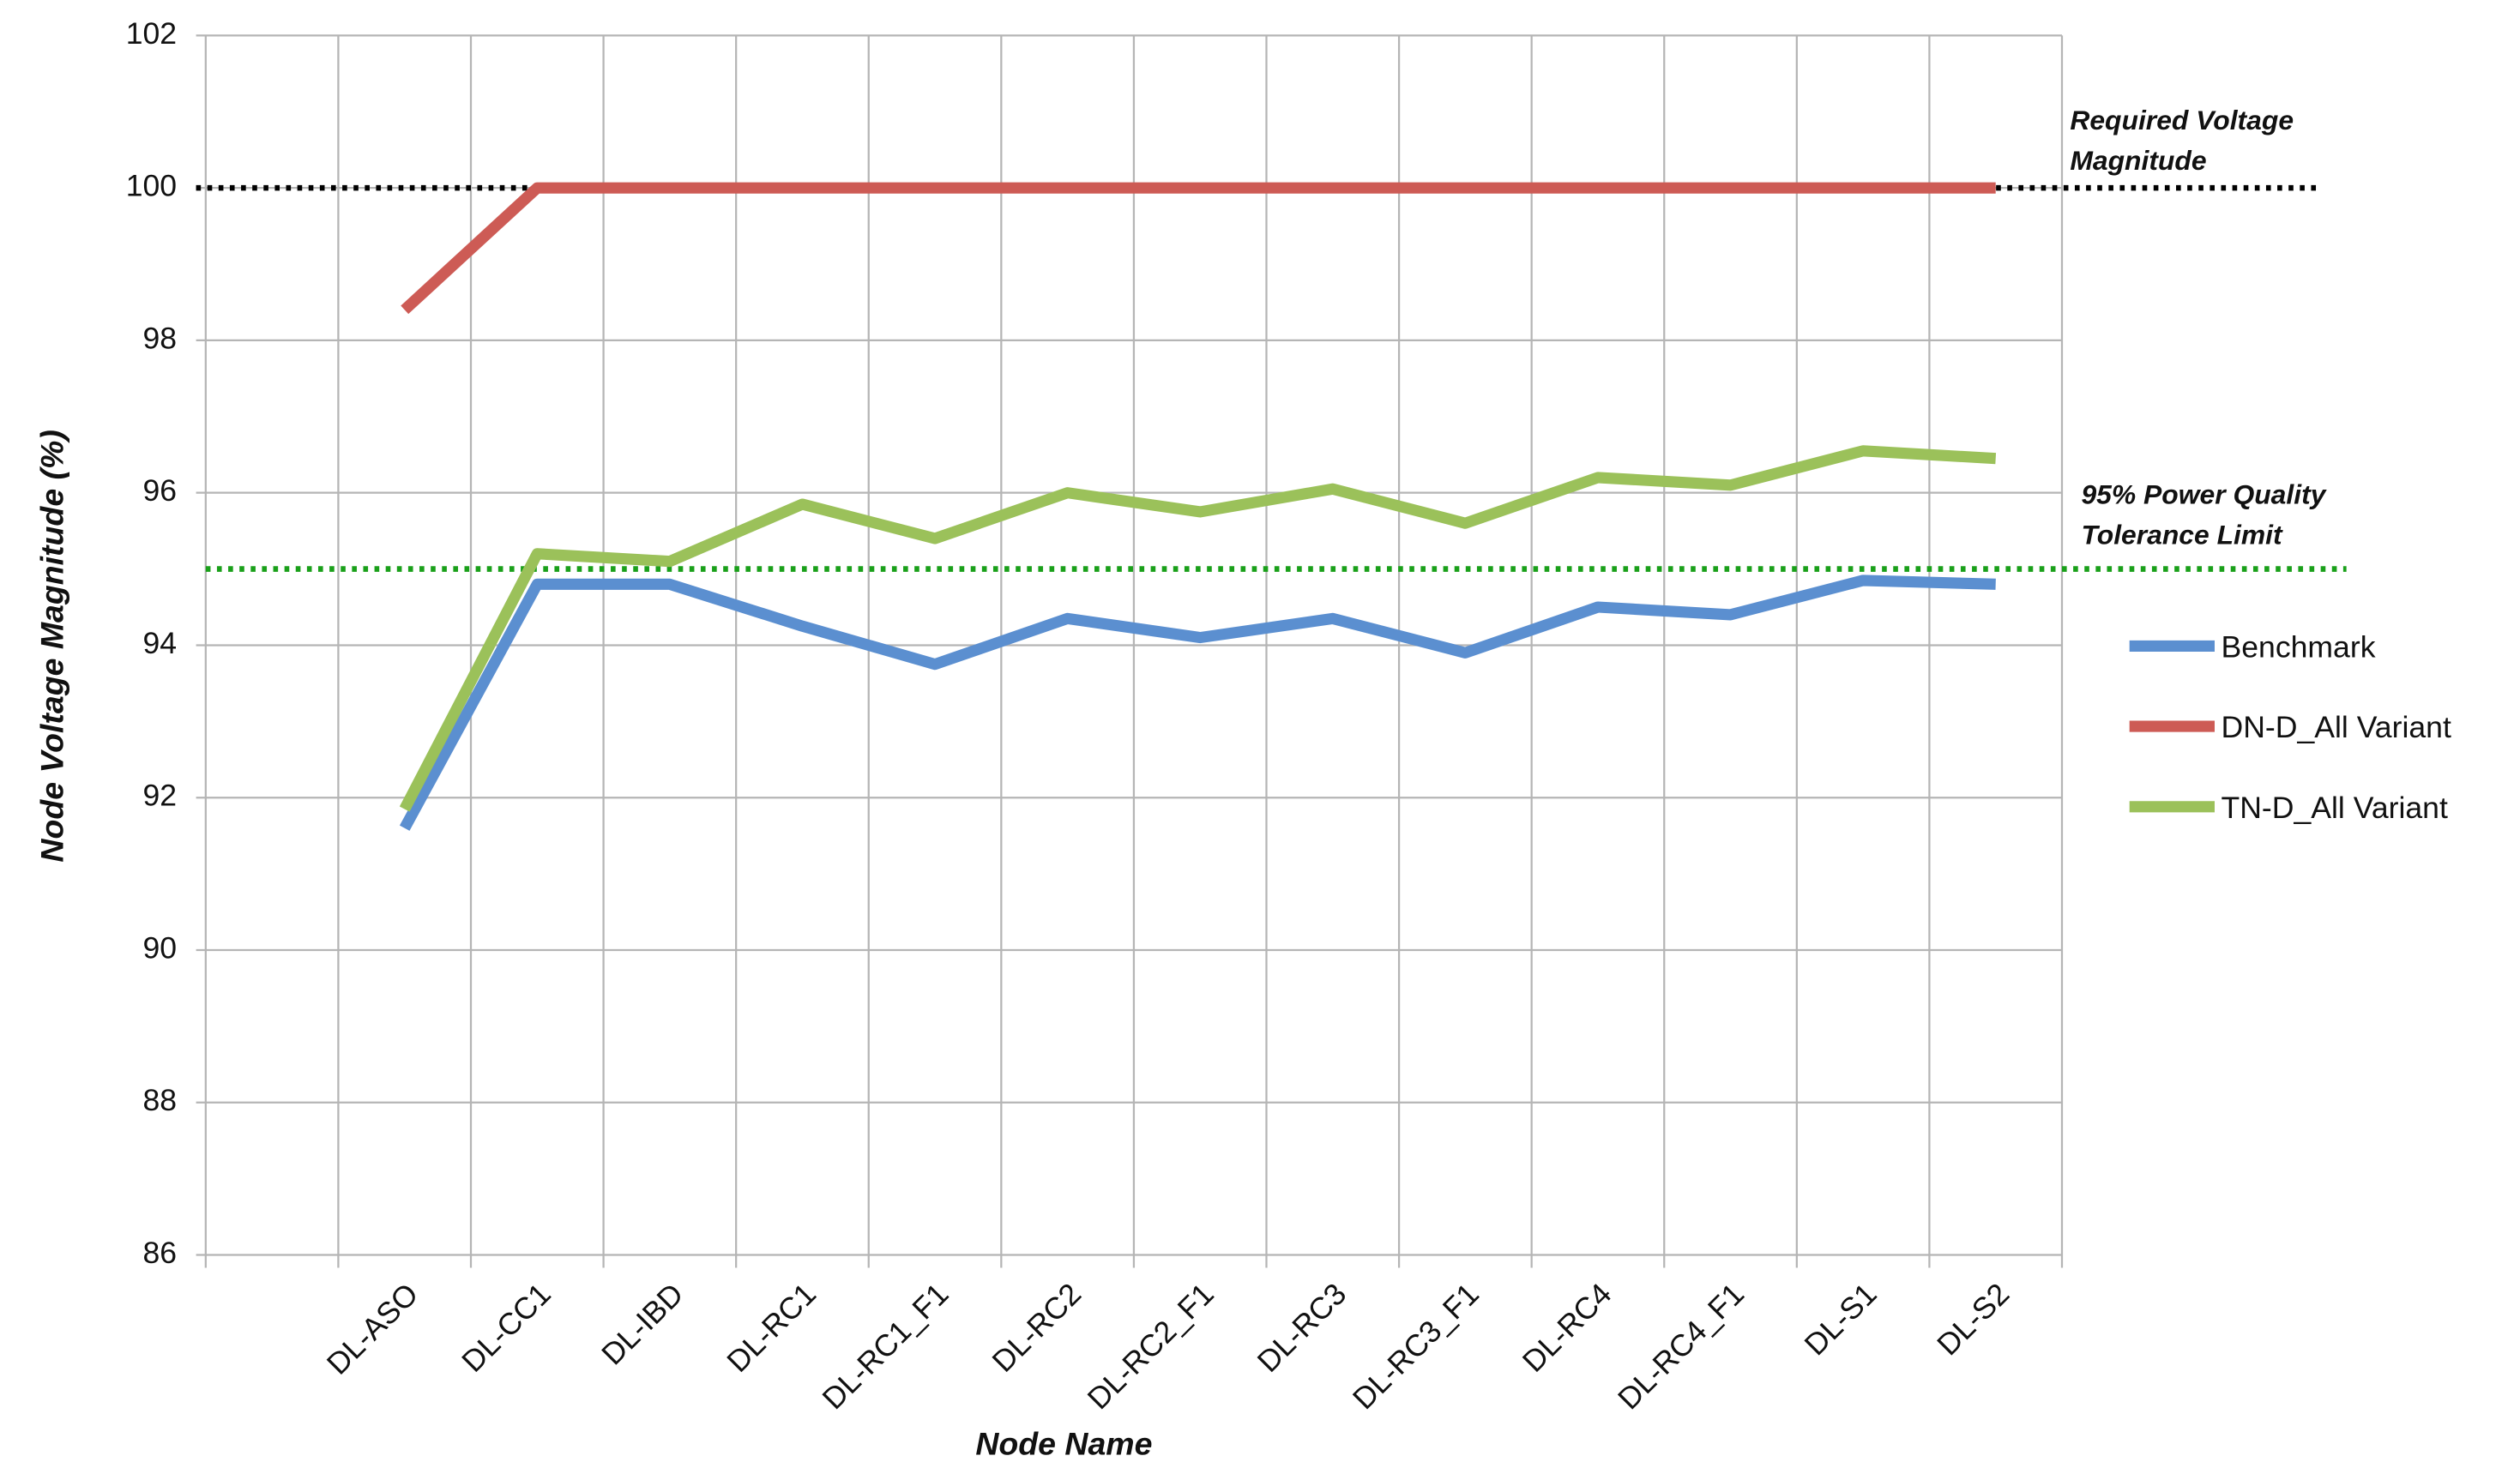 This screenshot has width=2520, height=1480. Describe the element at coordinates (1037, 1328) in the screenshot. I see `x-tick-label: DL-RC2` at that location.